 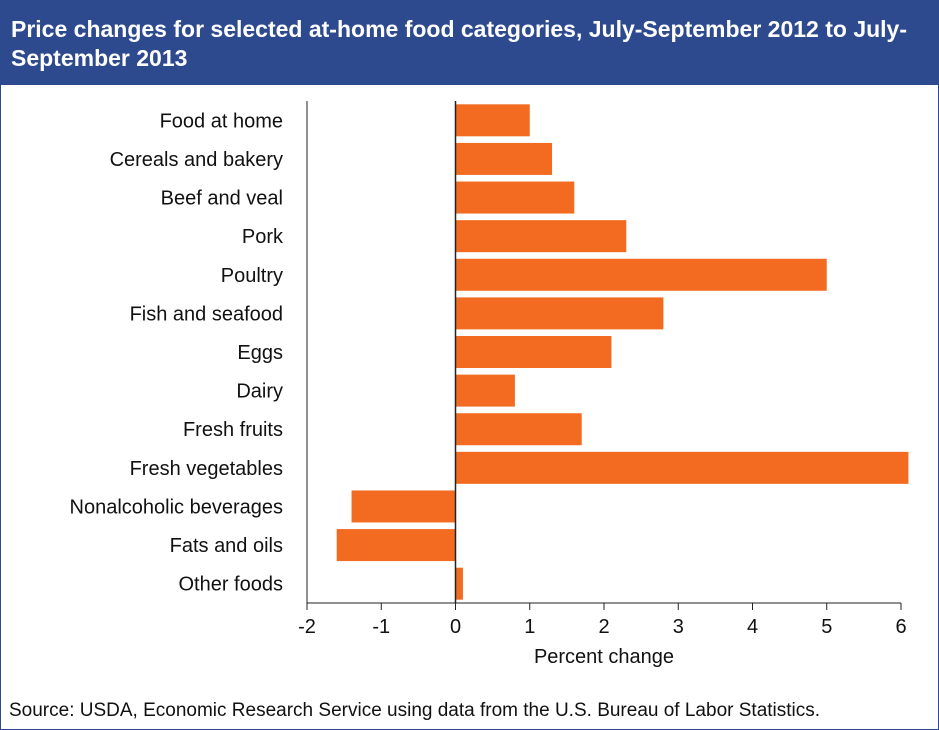 I want to click on bar-poultry, so click(x=641, y=274).